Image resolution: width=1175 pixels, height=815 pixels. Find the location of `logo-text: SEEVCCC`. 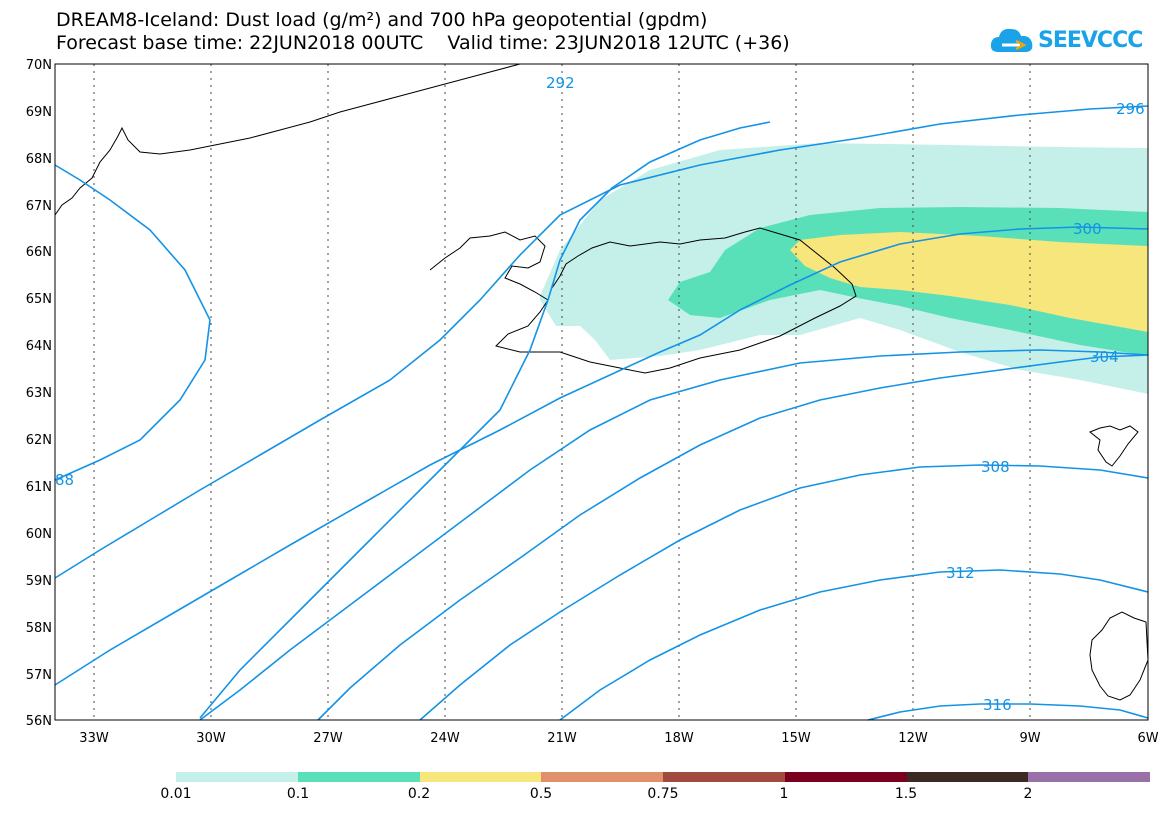

logo-text: SEEVCCC is located at coordinates (1090, 40).